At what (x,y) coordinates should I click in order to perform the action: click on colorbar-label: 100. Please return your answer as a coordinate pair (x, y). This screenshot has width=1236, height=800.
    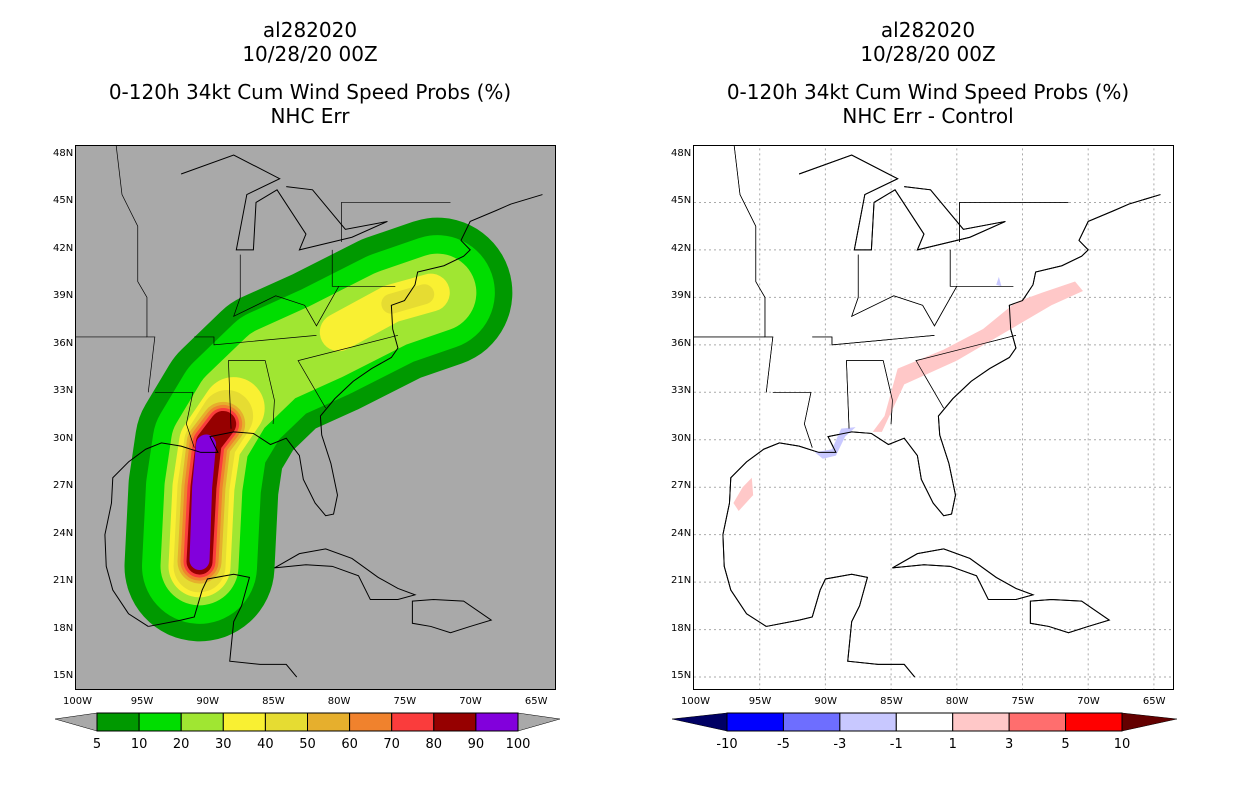
    Looking at the image, I should click on (518, 744).